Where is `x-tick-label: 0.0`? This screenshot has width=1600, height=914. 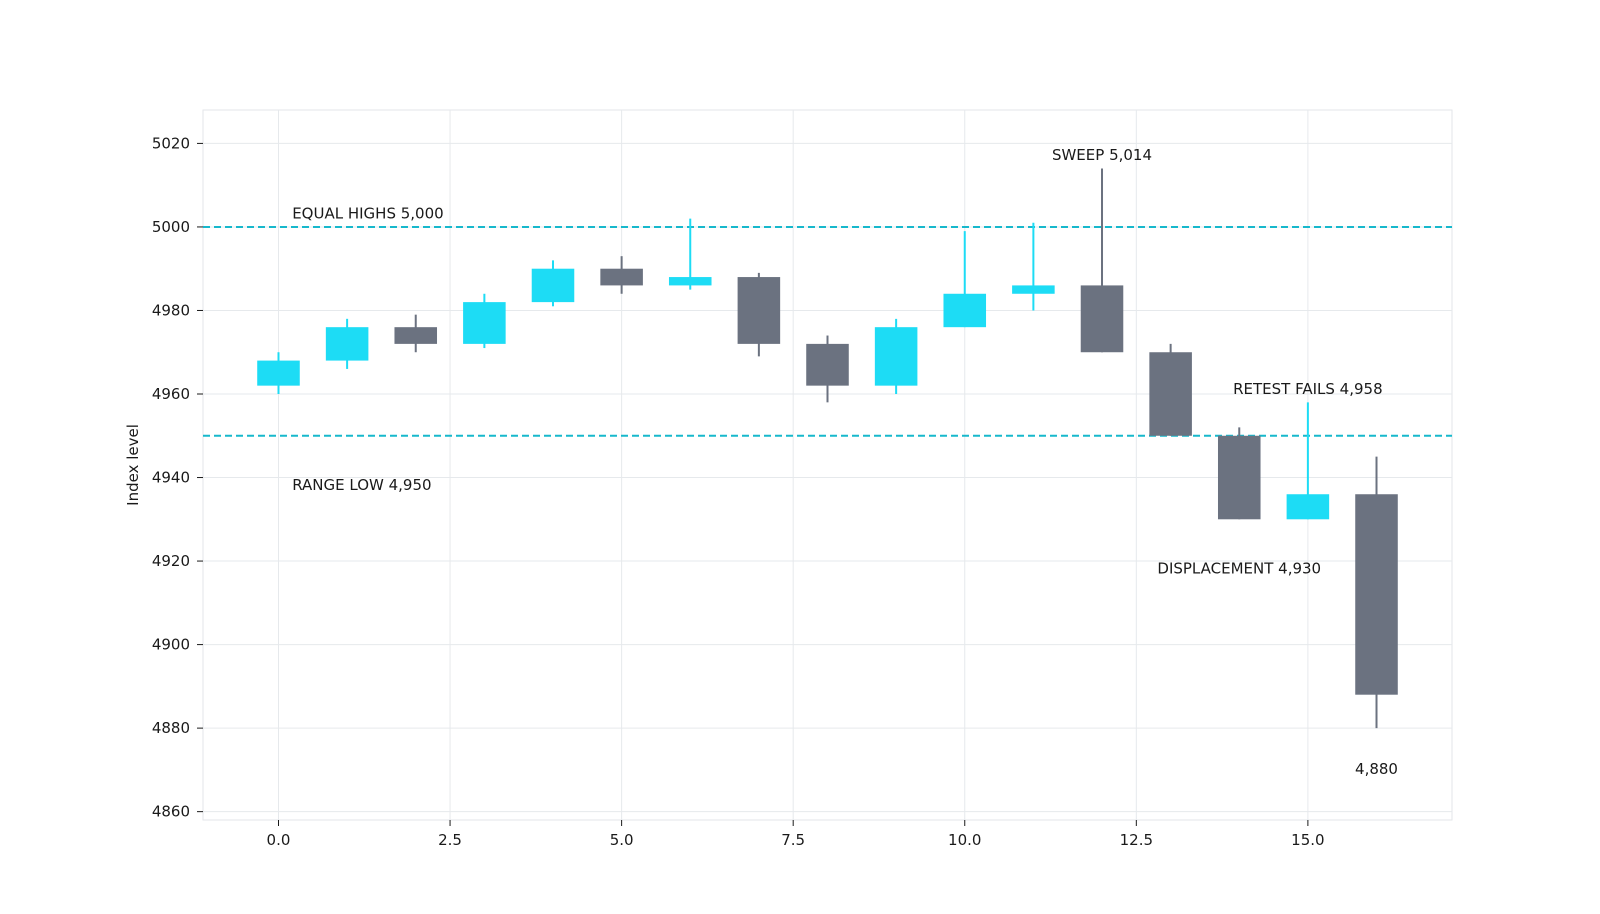
x-tick-label: 0.0 is located at coordinates (279, 840).